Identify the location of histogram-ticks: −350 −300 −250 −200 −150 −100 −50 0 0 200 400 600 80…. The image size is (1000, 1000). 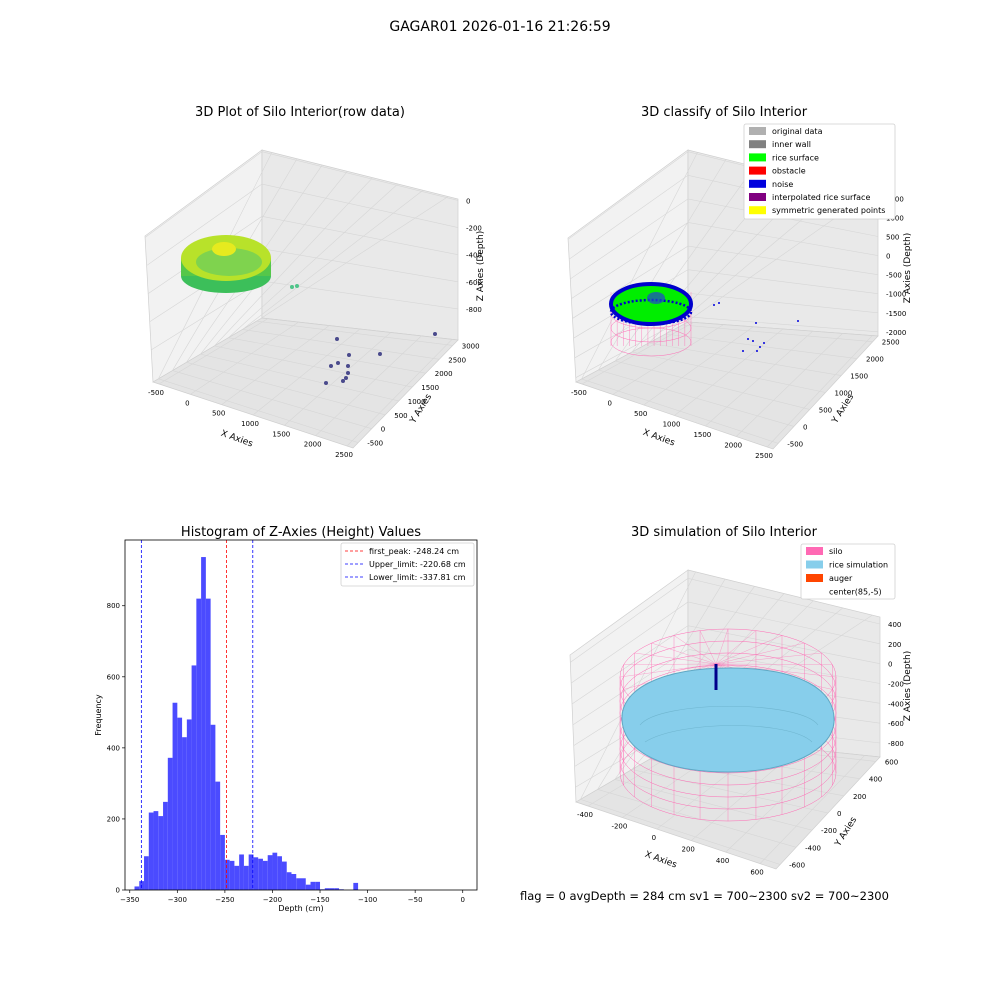
(286, 753).